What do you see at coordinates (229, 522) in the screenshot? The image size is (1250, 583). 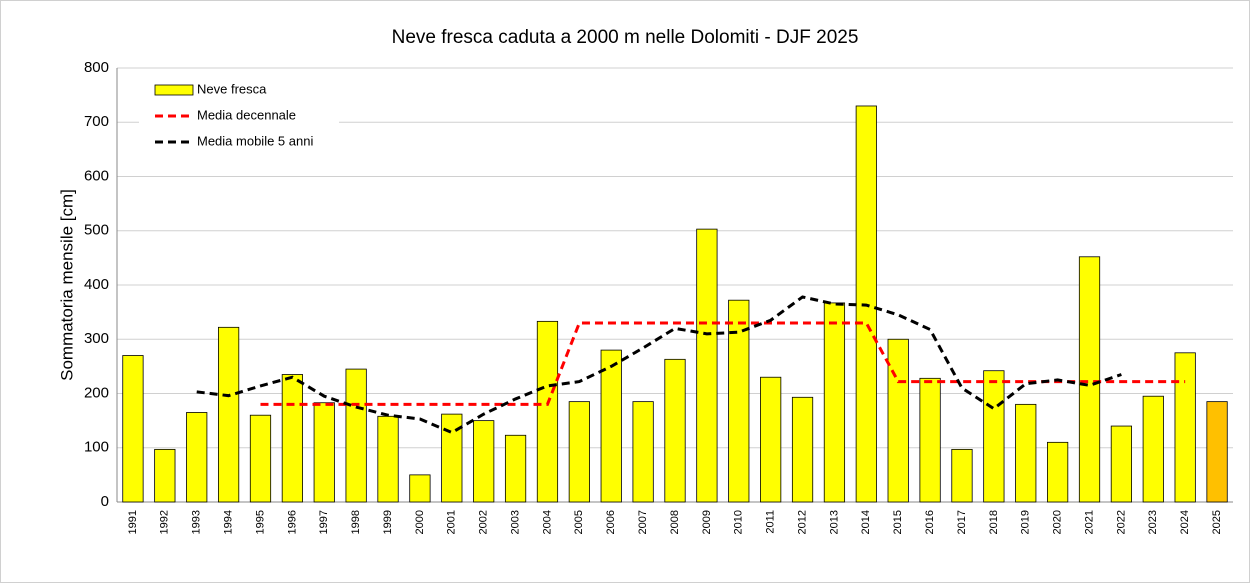 I see `x-tick-label: 1994` at bounding box center [229, 522].